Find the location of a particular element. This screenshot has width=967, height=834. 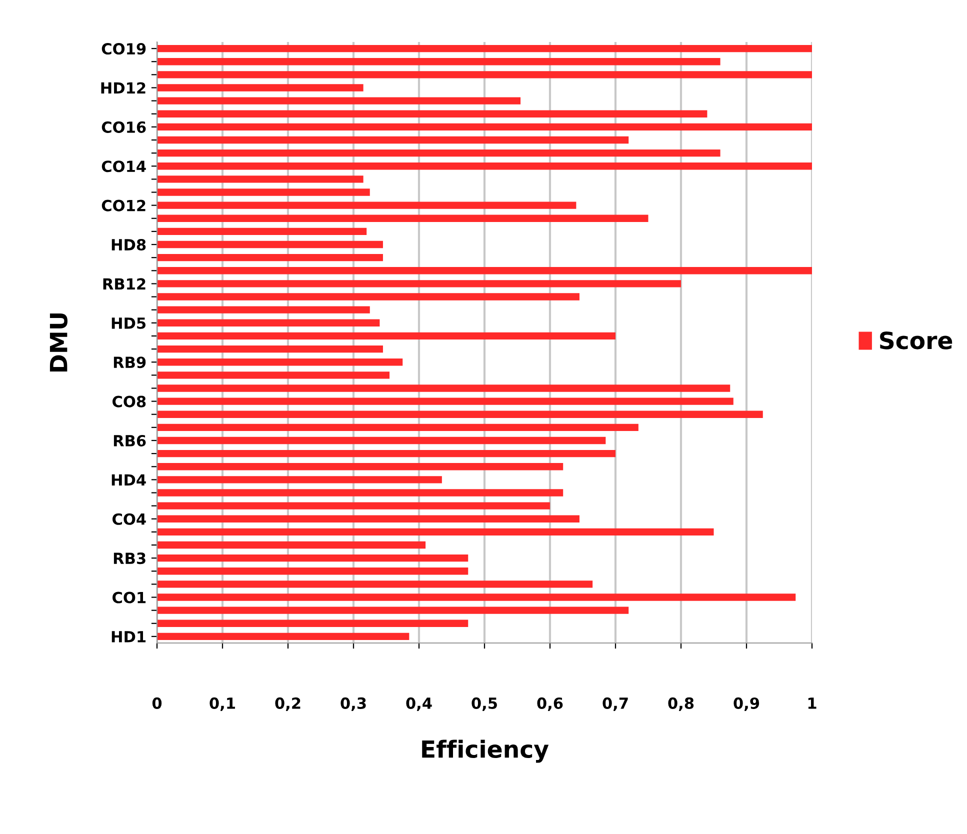

x-tick-label: 0,8 is located at coordinates (681, 704).